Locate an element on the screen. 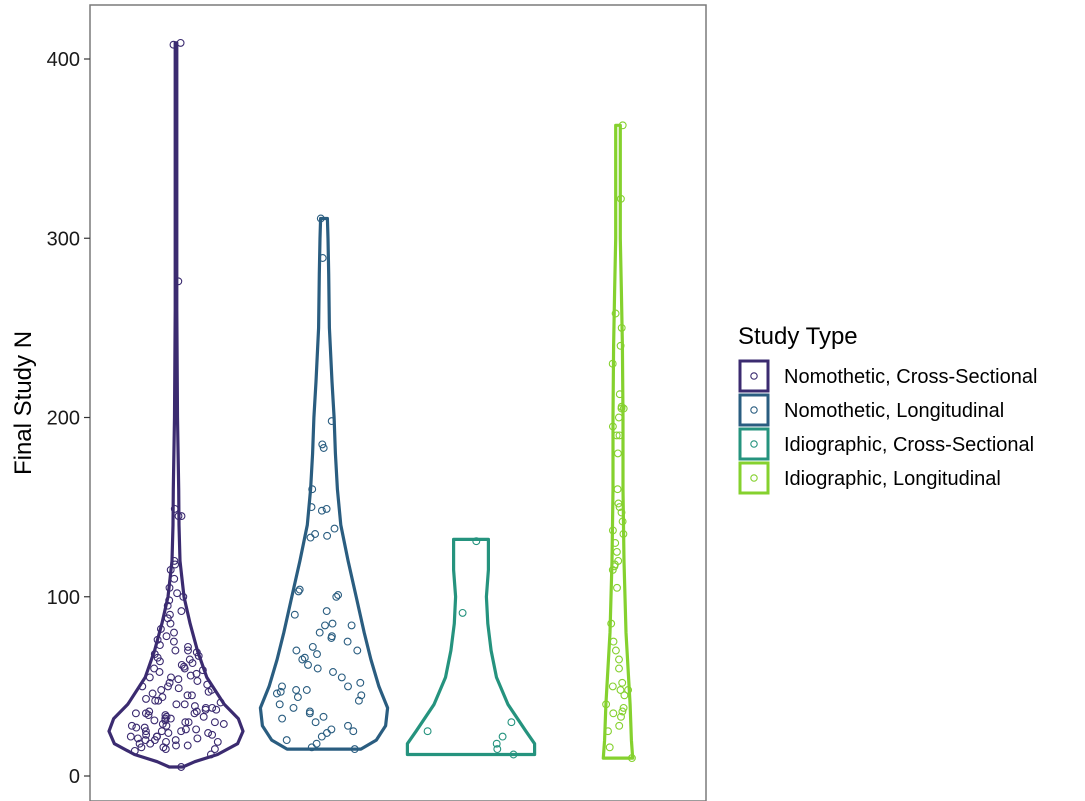  legend-key-nomothetic-cross-sectional is located at coordinates (754, 376).